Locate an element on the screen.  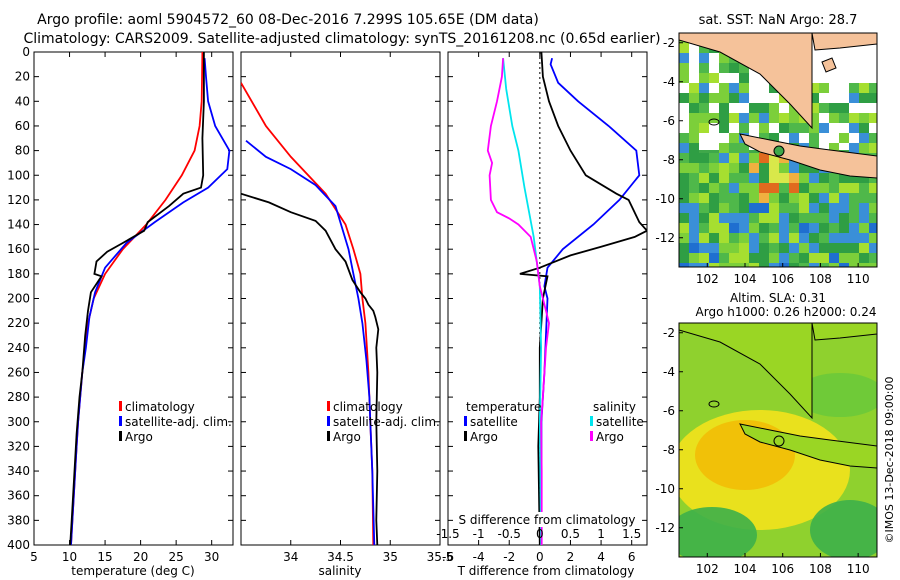
legend-label-t-argo: Argo is located at coordinates (484, 437).